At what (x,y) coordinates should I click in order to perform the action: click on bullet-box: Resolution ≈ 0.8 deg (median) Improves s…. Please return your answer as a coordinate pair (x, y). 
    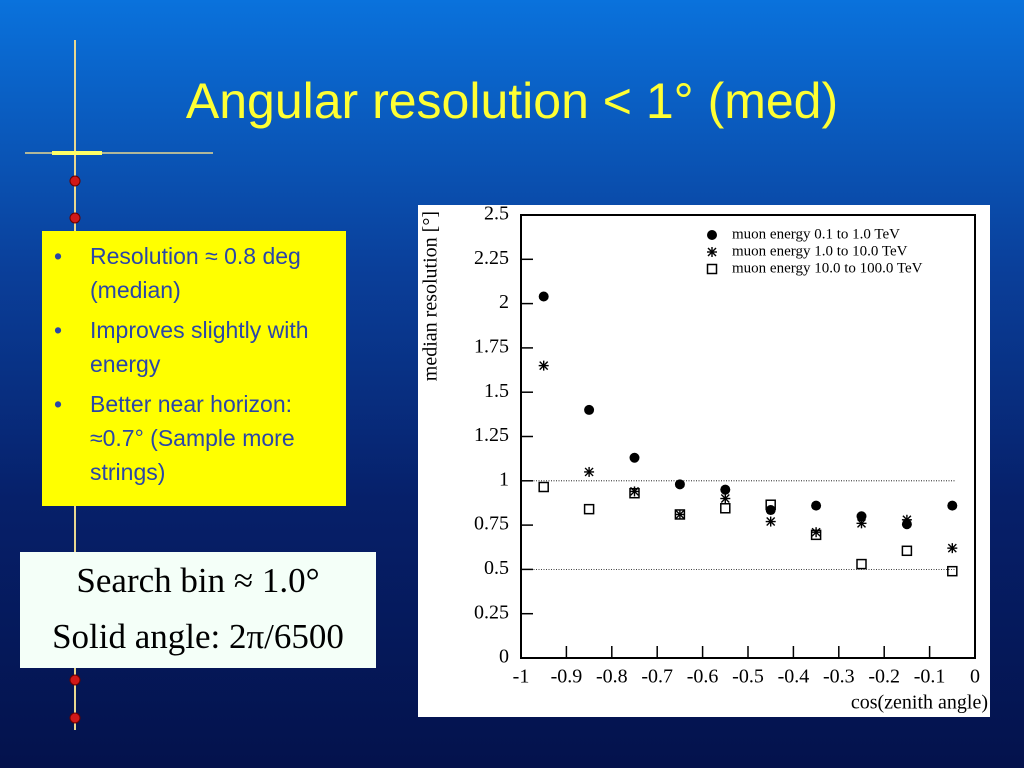
    Looking at the image, I should click on (194, 368).